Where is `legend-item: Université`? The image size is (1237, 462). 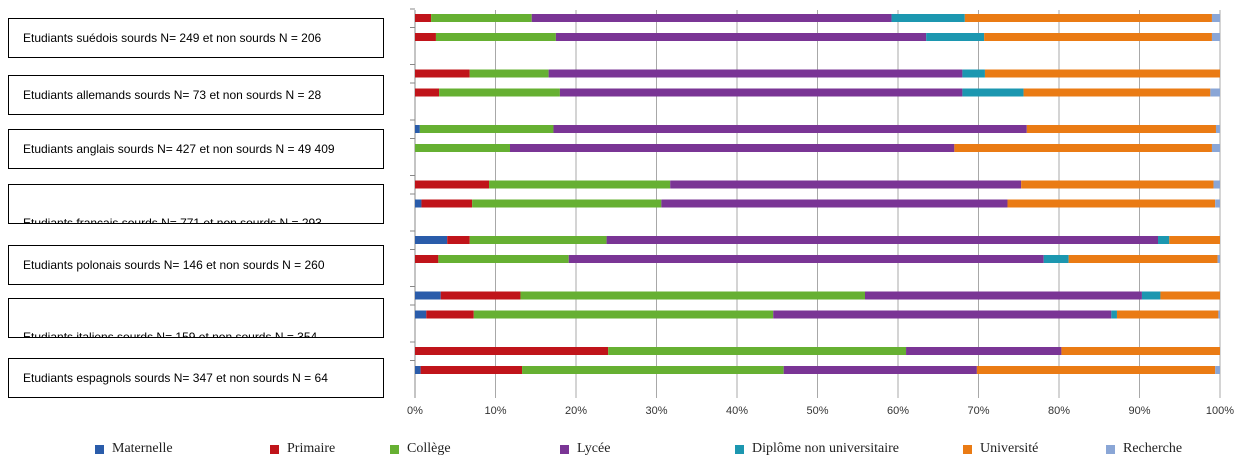 legend-item: Université is located at coordinates (1000, 449).